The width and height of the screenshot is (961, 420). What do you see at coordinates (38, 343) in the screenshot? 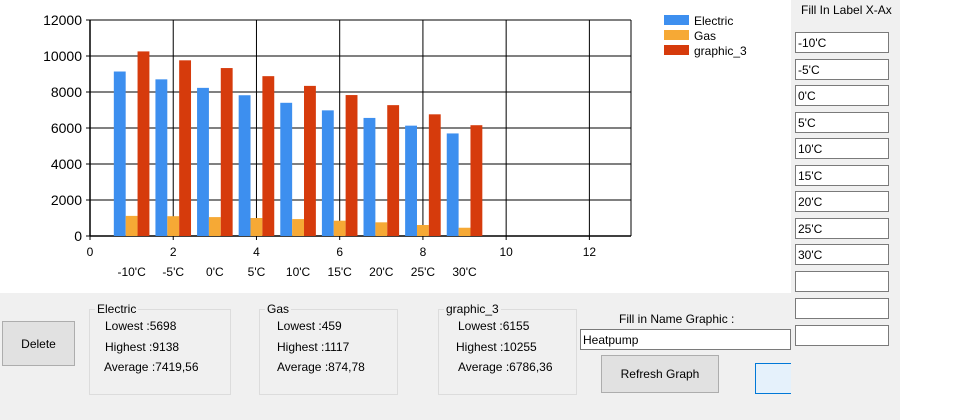
I see `delete-button: Delete` at bounding box center [38, 343].